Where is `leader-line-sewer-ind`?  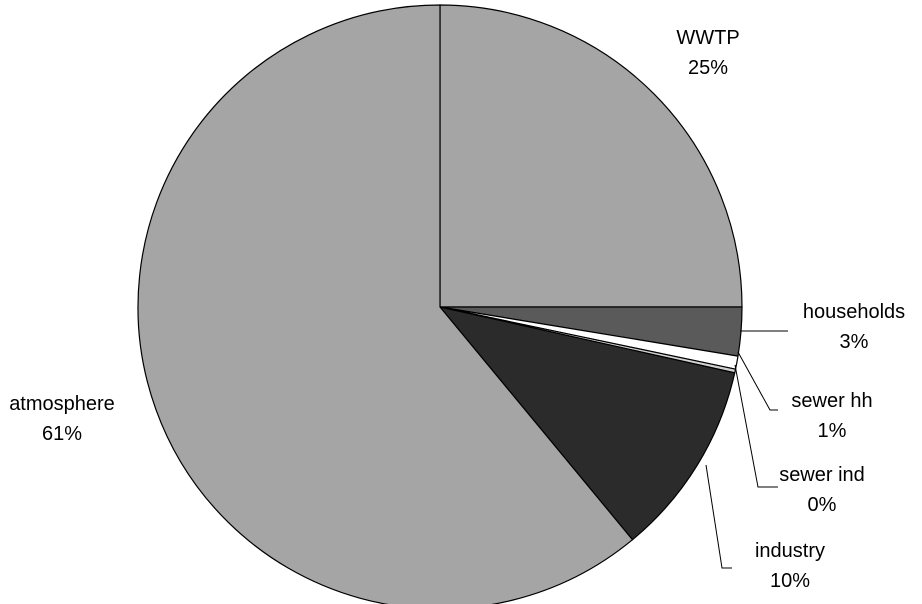
leader-line-sewer-ind is located at coordinates (756, 426).